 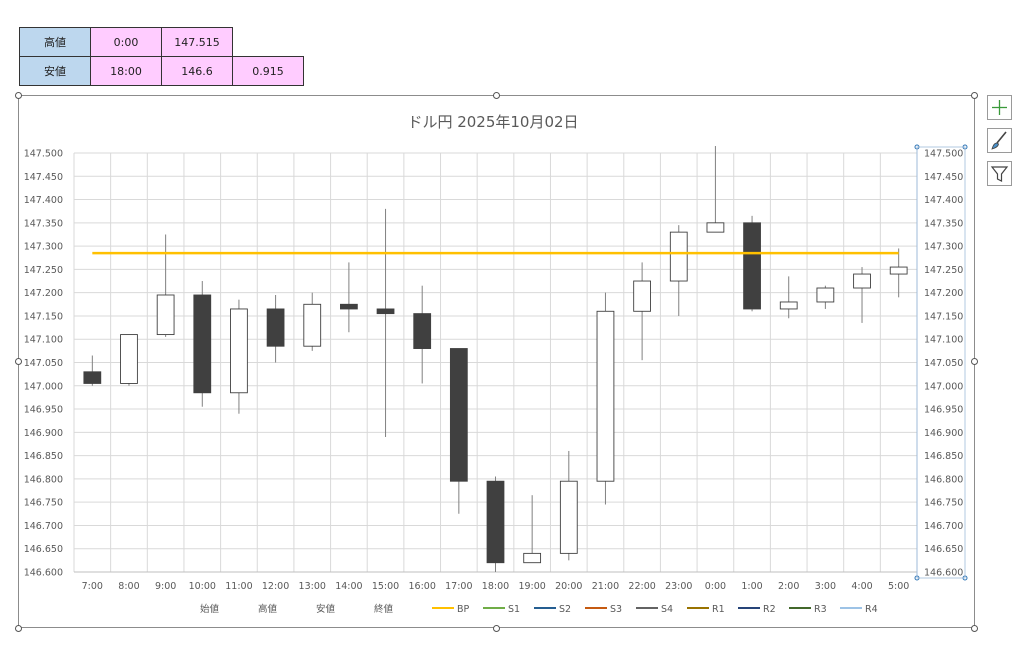 I want to click on x-tick-label: 21:00, so click(x=605, y=586).